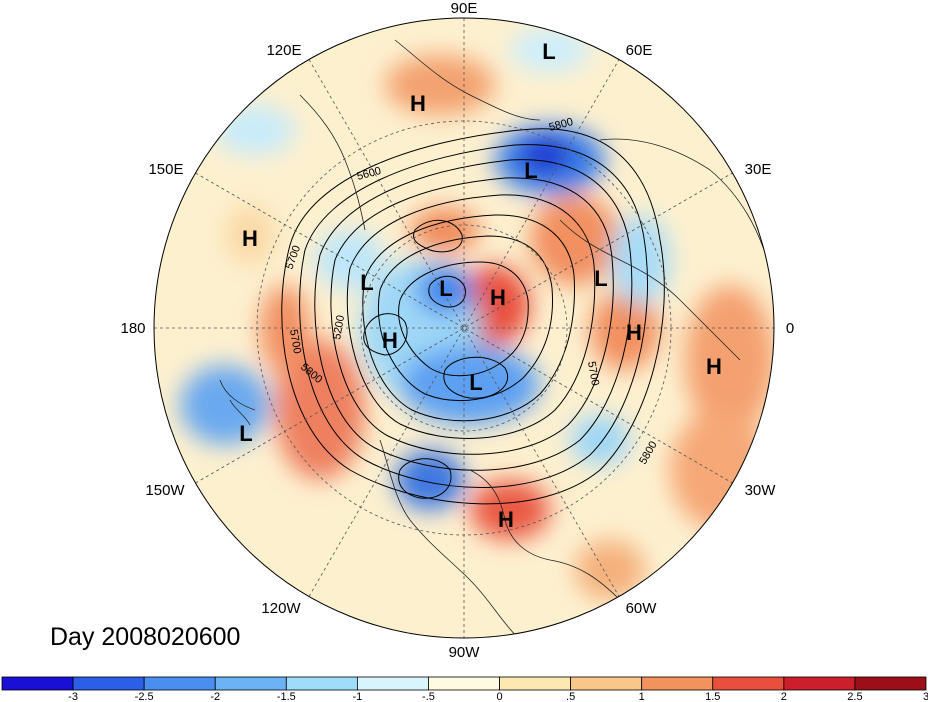  What do you see at coordinates (145, 637) in the screenshot?
I see `date-title: Day 2008020600` at bounding box center [145, 637].